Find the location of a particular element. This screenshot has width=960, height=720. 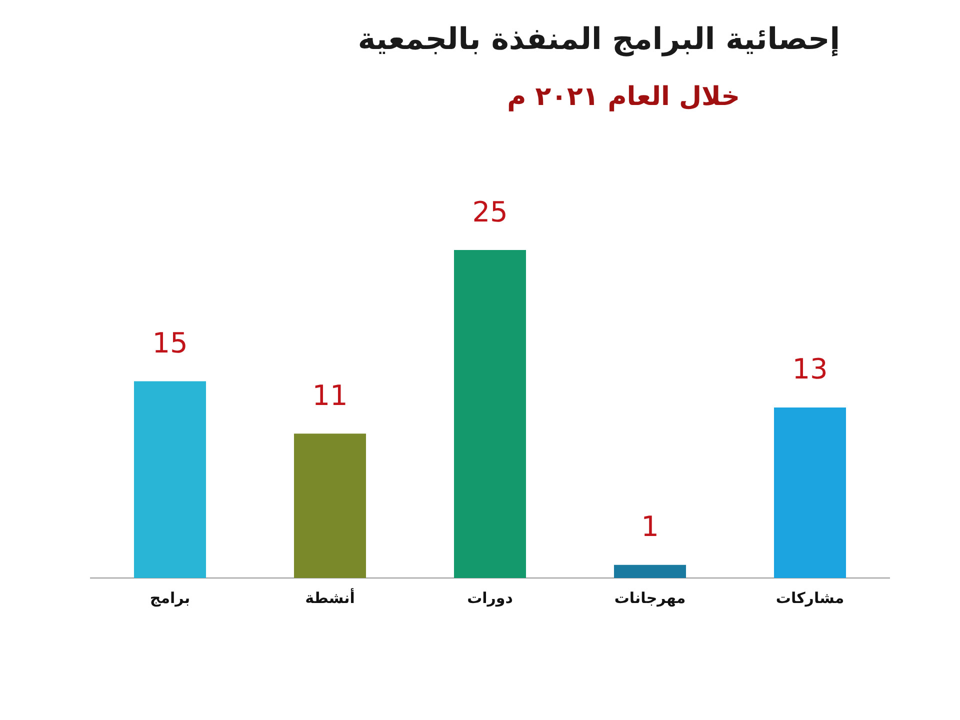

x-tick-label: برامج is located at coordinates (170, 597).